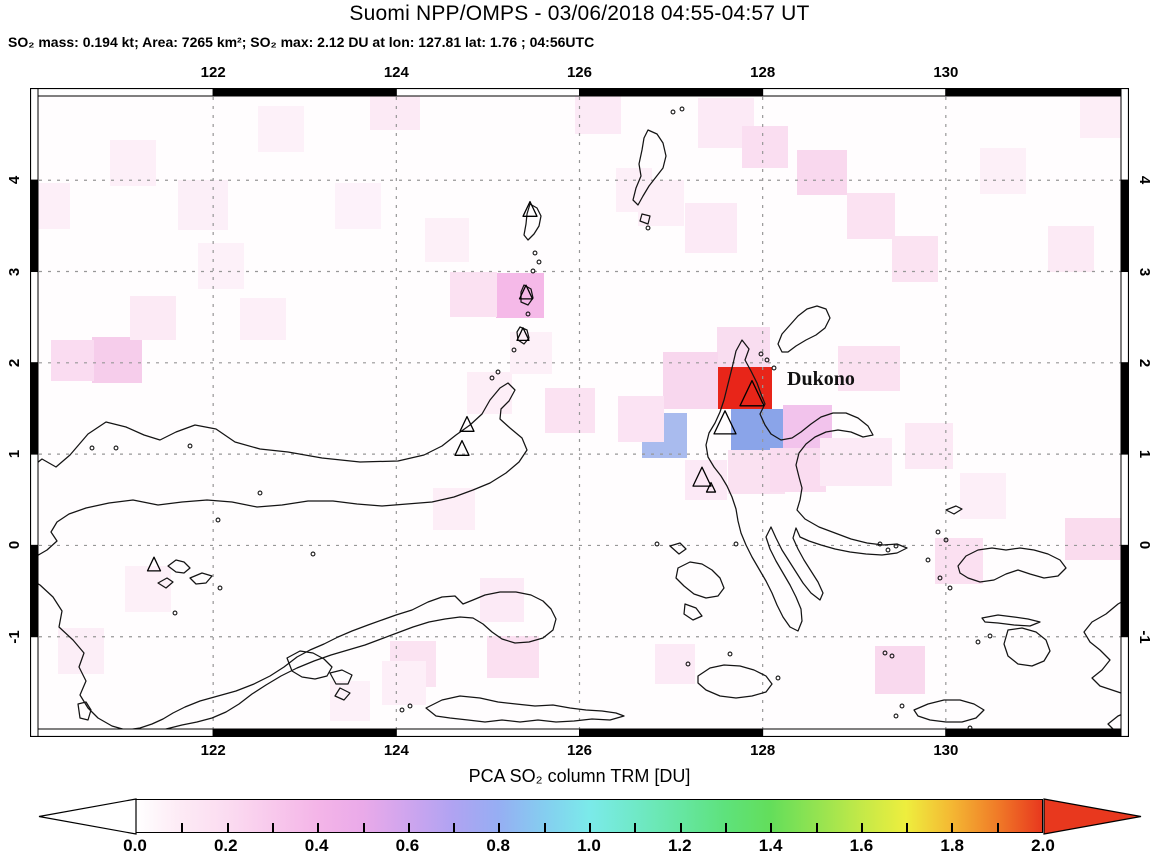  I want to click on colorbar-tick-label: 0.2, so click(225, 845).